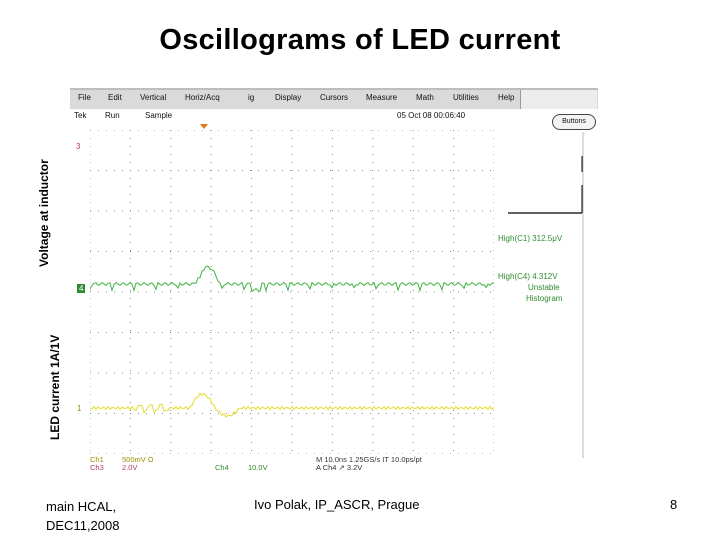 The image size is (720, 540). What do you see at coordinates (337, 504) in the screenshot?
I see `footer-center: Ivo Polak, IP_ASCR, Prague` at bounding box center [337, 504].